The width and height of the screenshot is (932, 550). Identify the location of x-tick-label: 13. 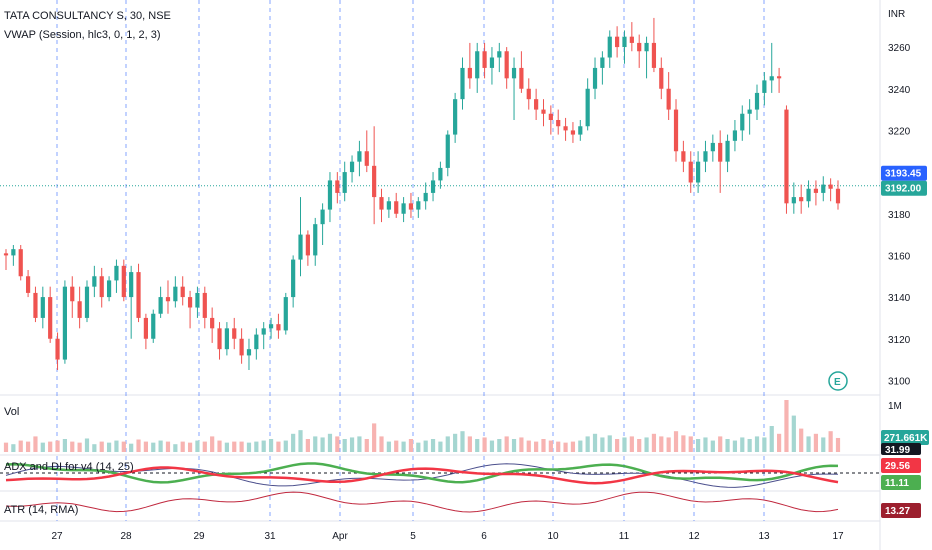
(764, 536).